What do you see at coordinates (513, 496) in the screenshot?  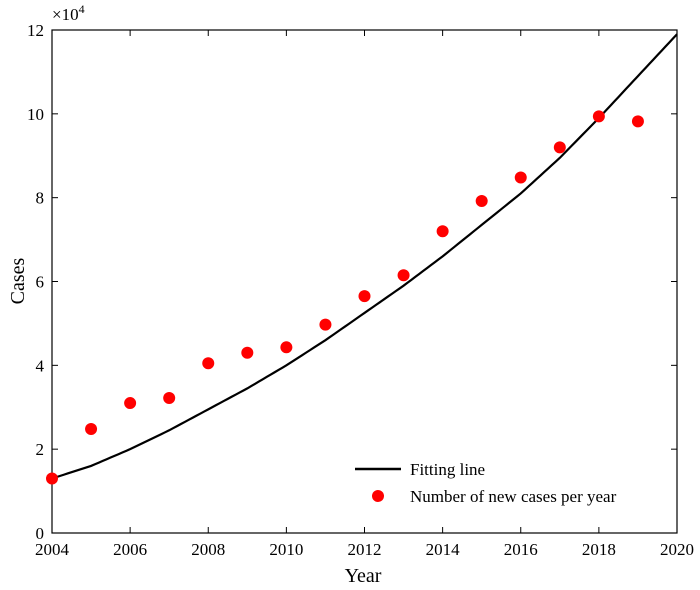 I see `legend-label-new-cases: Number of new cases per year` at bounding box center [513, 496].